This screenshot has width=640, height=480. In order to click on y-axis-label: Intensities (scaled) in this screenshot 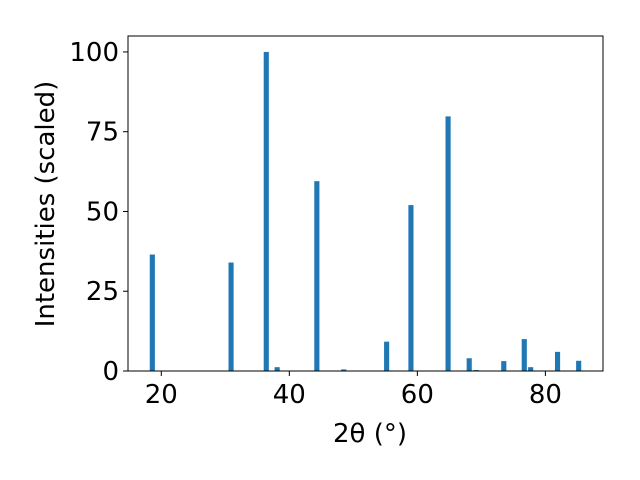, I will do `click(46, 204)`.